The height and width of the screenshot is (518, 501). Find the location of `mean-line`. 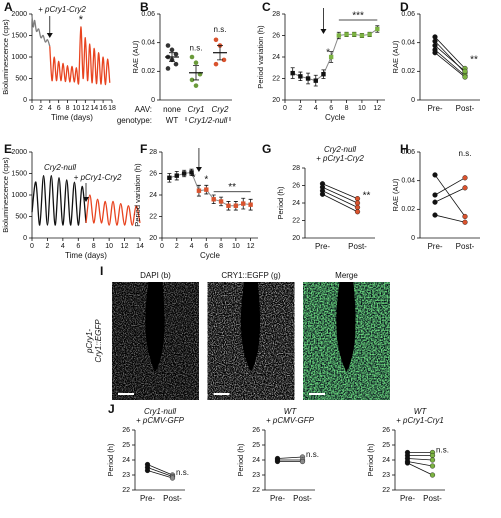

mean-line is located at coordinates (180, 175).